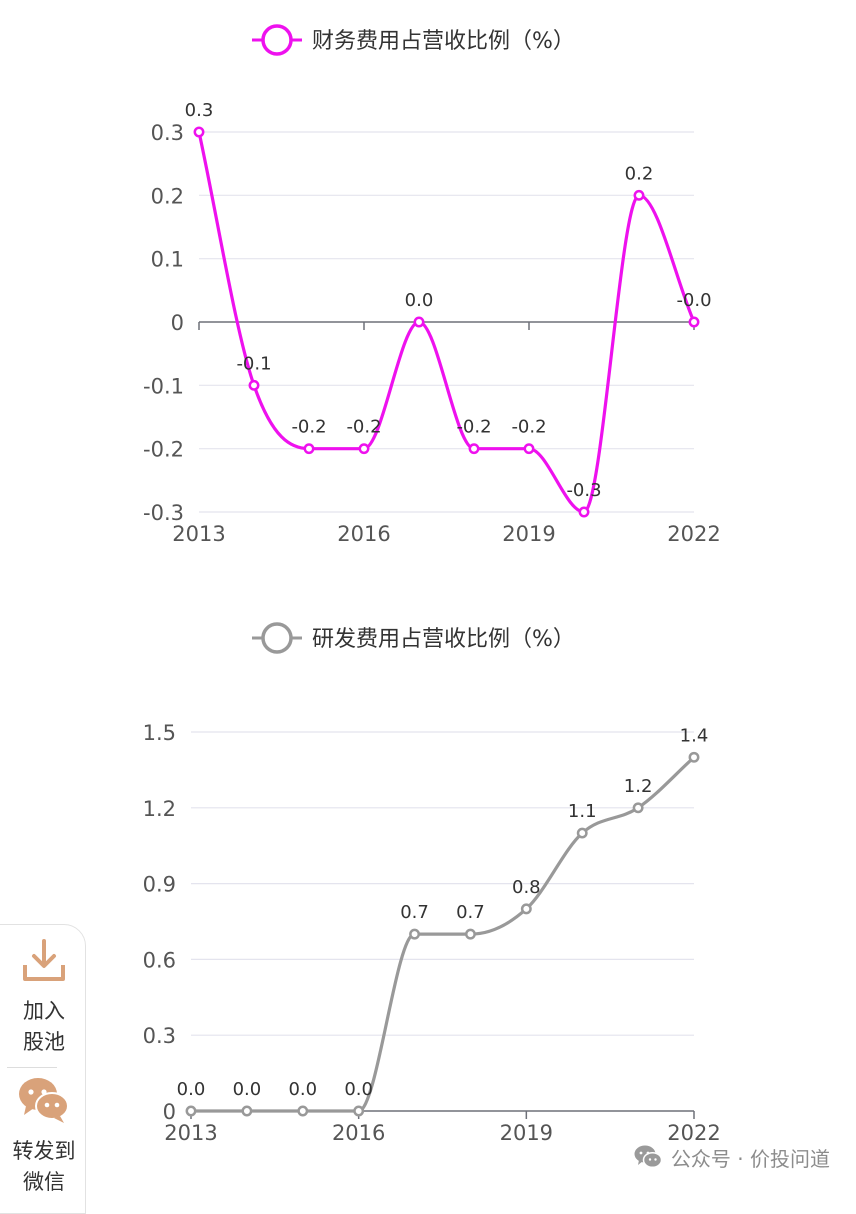 Image resolution: width=856 pixels, height=1214 pixels. Describe the element at coordinates (44, 1166) in the screenshot. I see `share-to-wechat-label: 转发到微信` at that location.